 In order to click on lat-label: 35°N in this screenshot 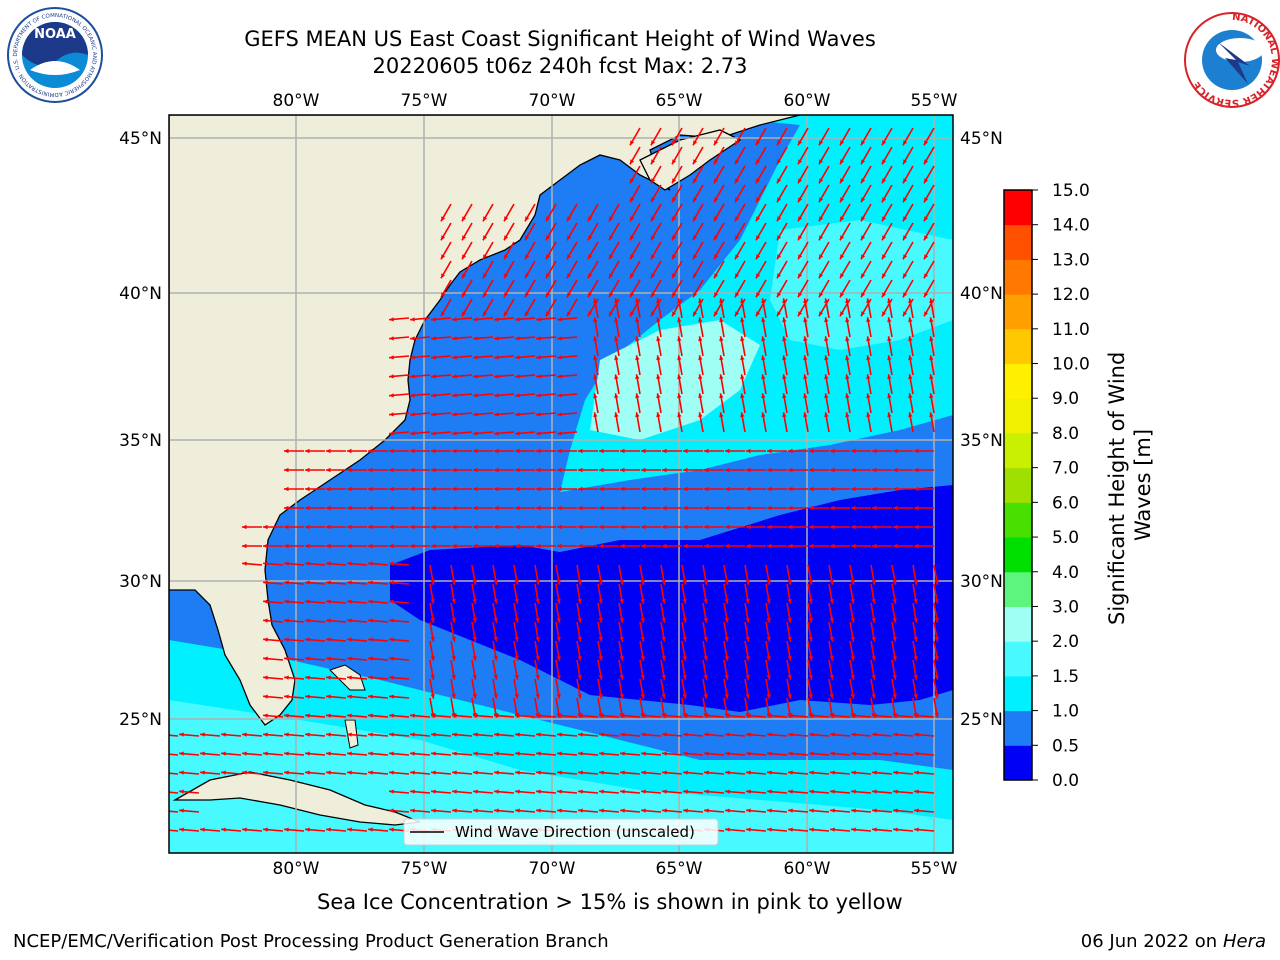, I will do `click(140, 441)`.